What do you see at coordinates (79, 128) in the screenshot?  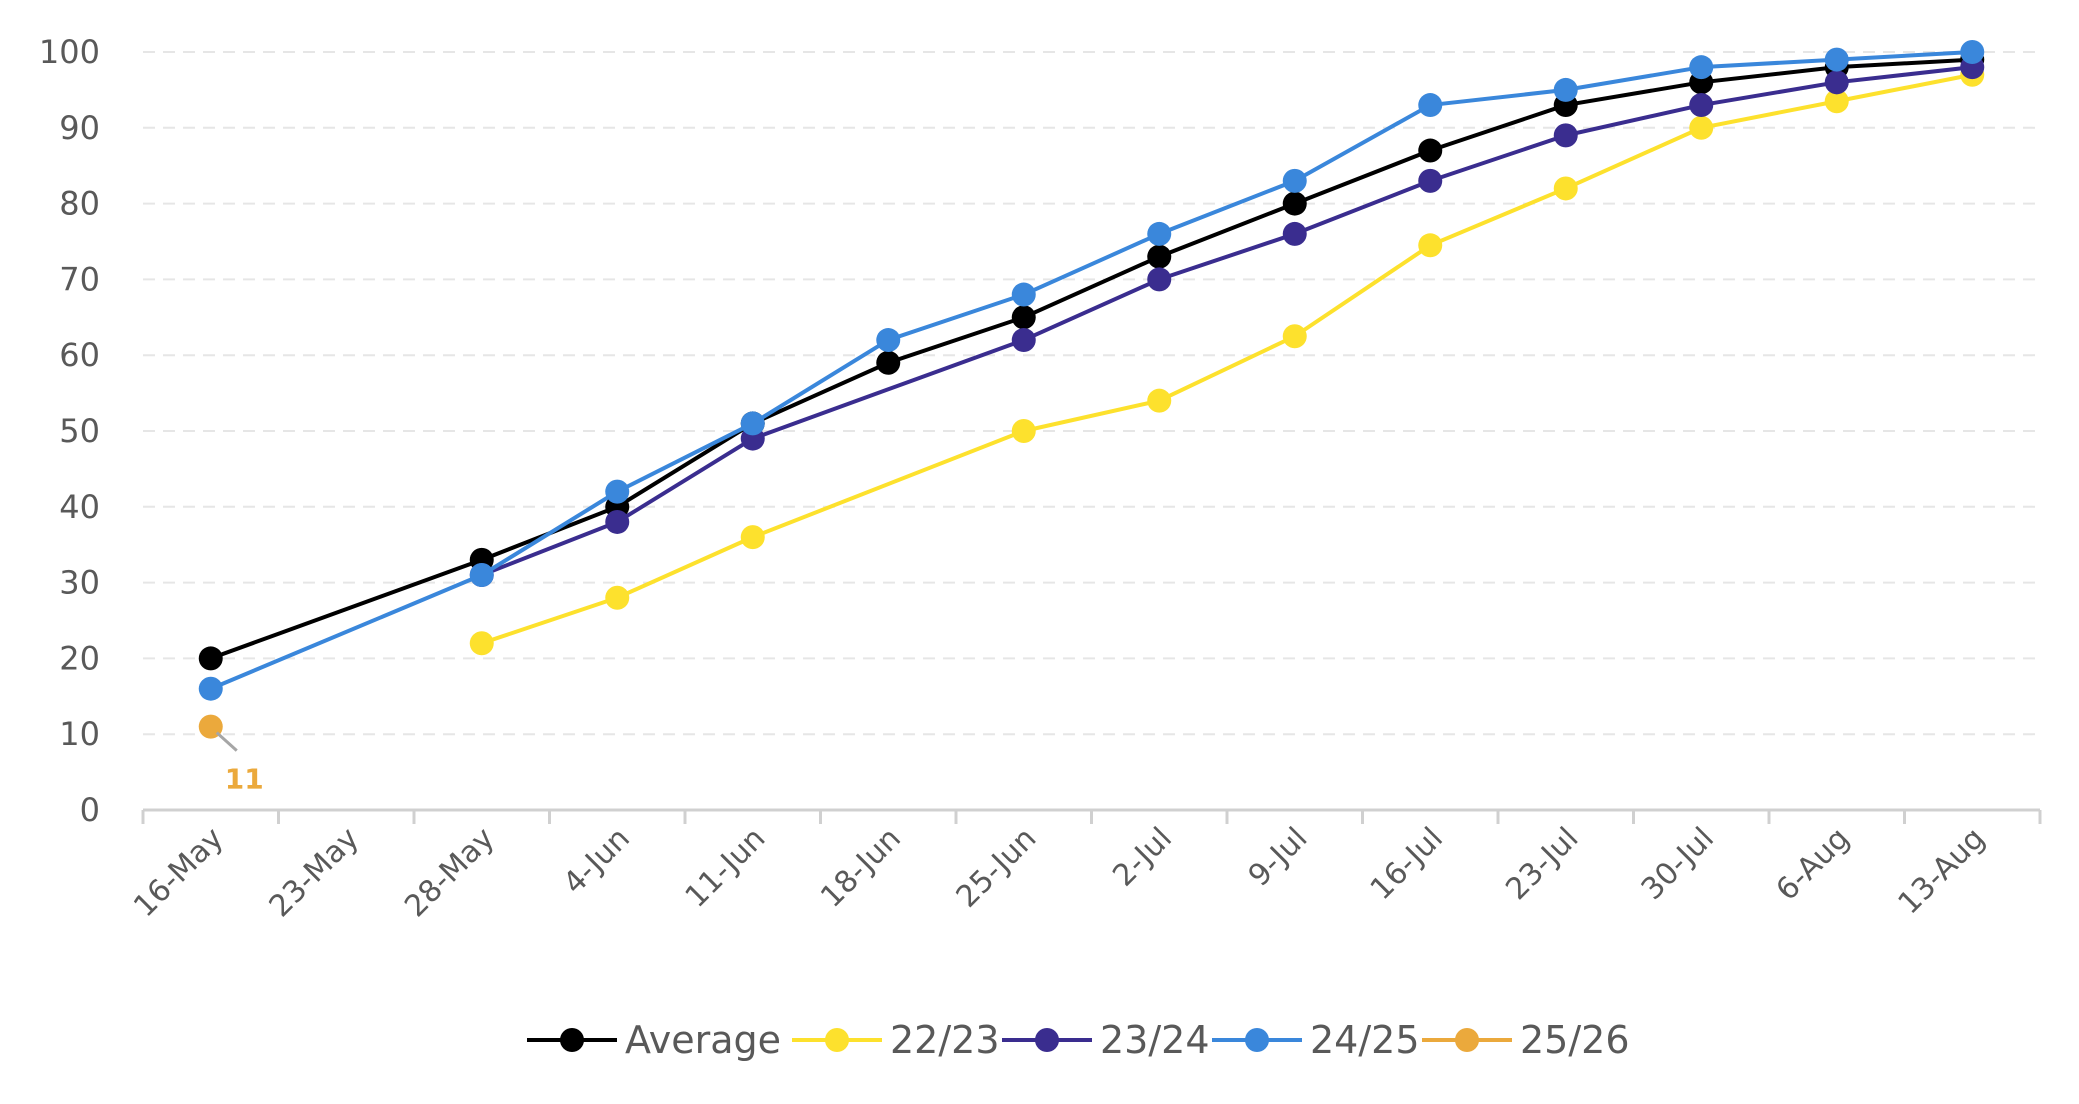 I see `y-tick-label: 90` at bounding box center [79, 128].